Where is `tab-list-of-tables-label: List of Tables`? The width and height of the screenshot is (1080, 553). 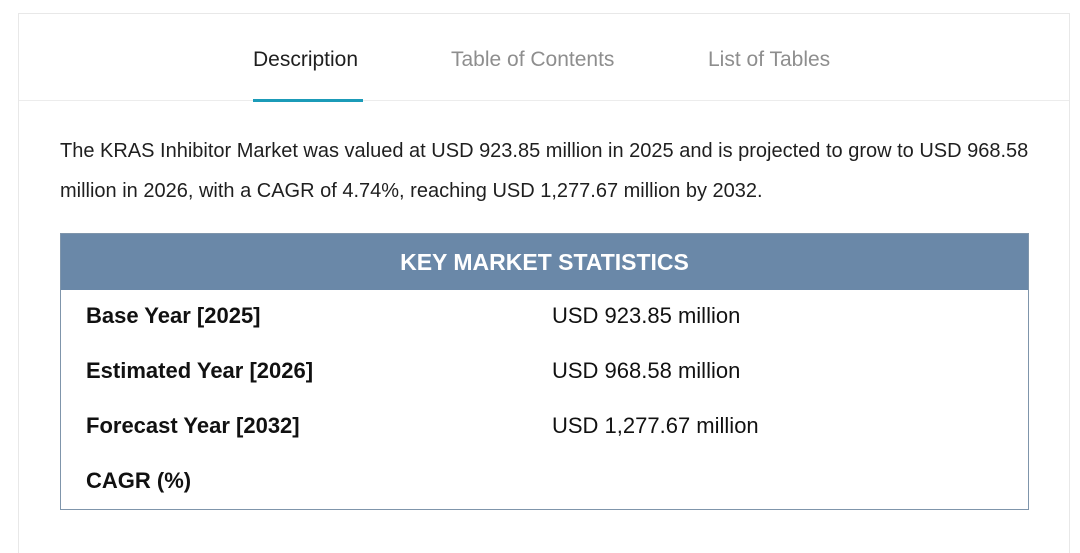
tab-list-of-tables-label: List of Tables is located at coordinates (769, 59).